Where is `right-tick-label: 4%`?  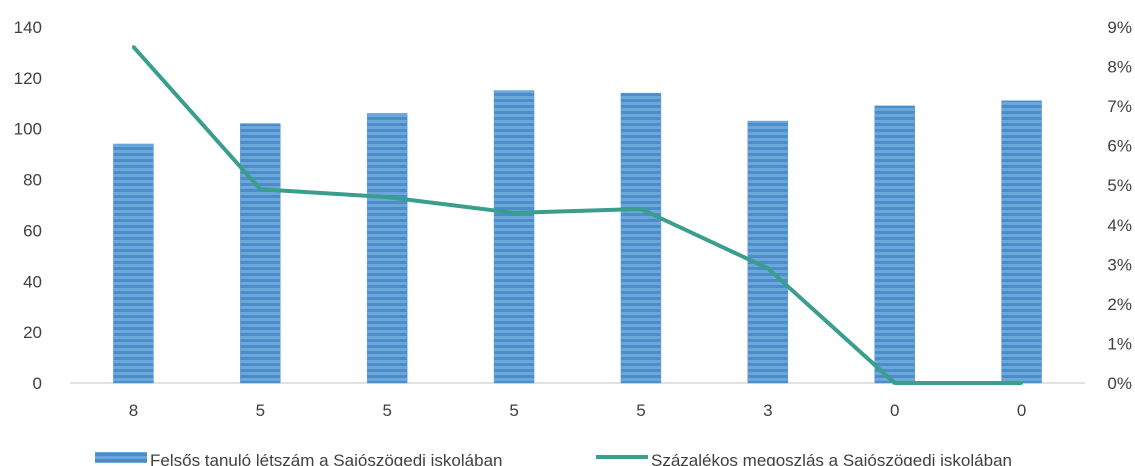 right-tick-label: 4% is located at coordinates (1119, 225).